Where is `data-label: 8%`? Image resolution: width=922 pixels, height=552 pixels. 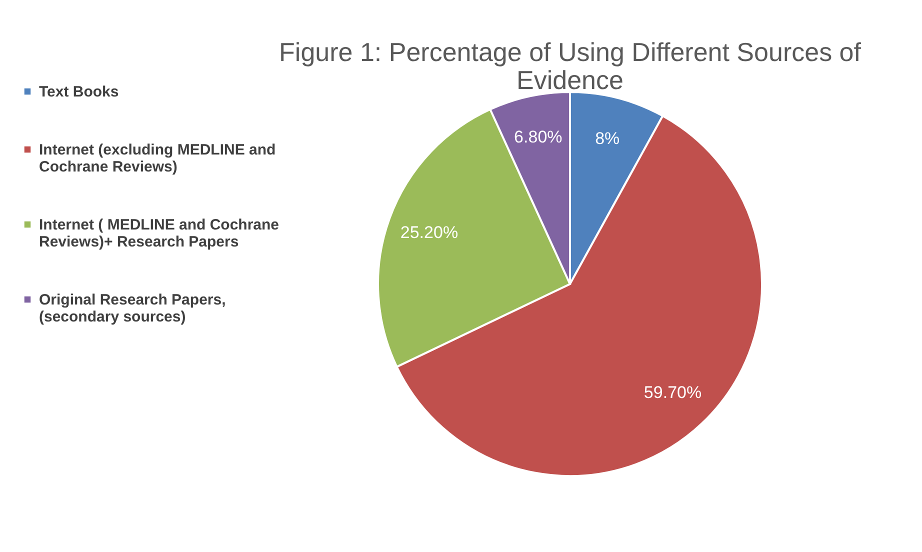
data-label: 8% is located at coordinates (607, 138).